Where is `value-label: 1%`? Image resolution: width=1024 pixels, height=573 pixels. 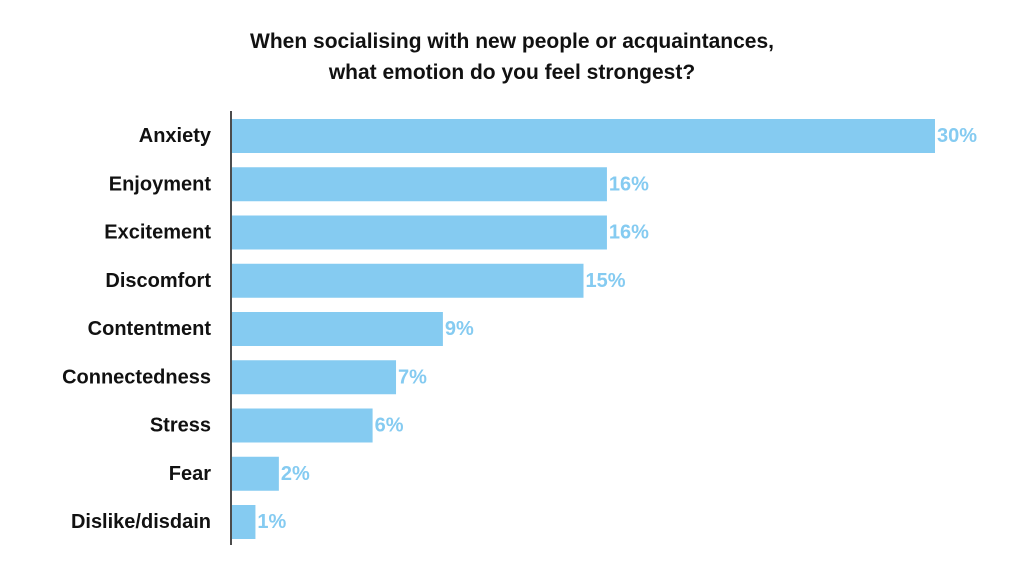 value-label: 1% is located at coordinates (271, 522).